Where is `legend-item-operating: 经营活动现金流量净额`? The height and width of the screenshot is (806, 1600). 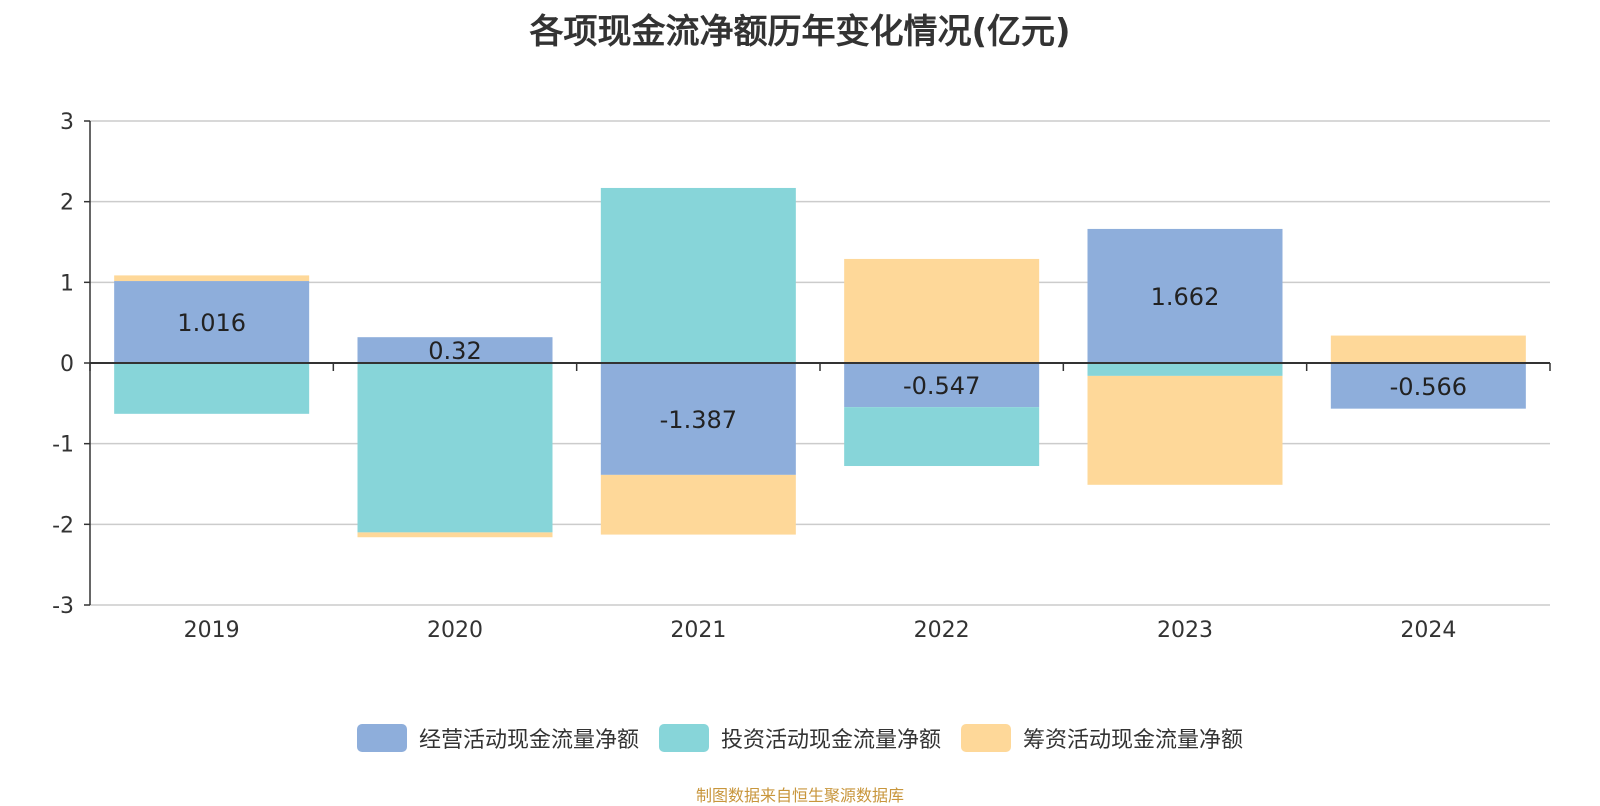 legend-item-operating: 经营活动现金流量净额 is located at coordinates (497, 738).